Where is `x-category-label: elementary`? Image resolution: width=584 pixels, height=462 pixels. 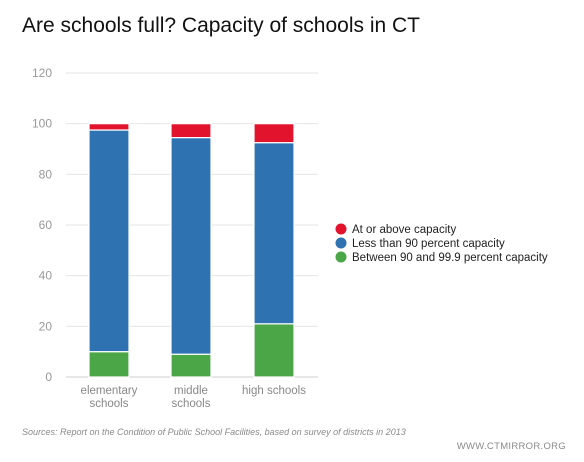
x-category-label: elementary is located at coordinates (109, 391).